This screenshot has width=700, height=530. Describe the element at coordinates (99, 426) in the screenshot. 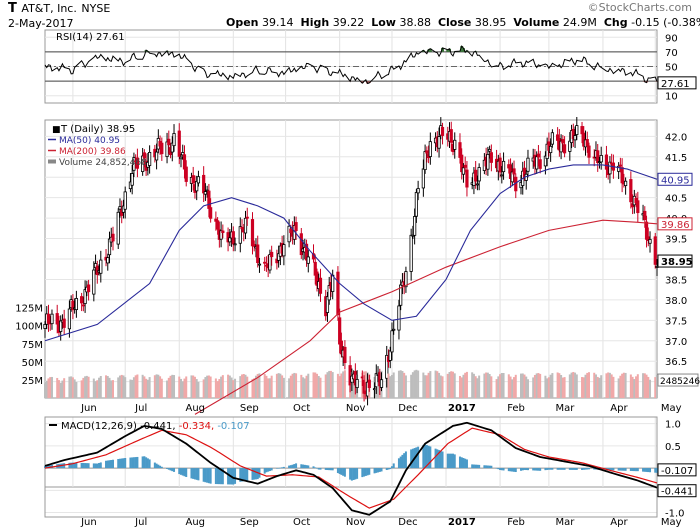

I see `macd-legend-part: MACD(12,26,9)` at that location.